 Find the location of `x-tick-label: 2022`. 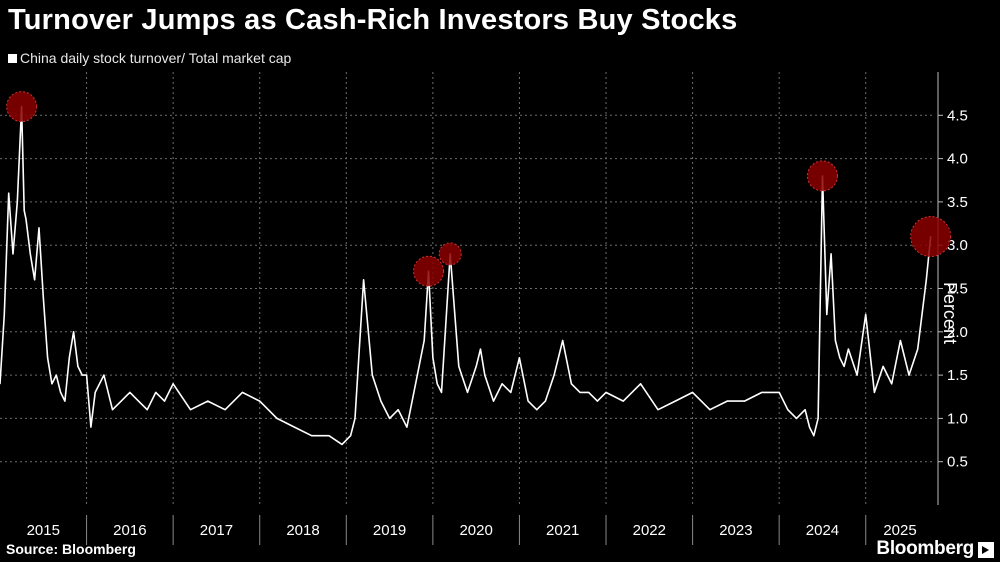

x-tick-label: 2022 is located at coordinates (649, 530).